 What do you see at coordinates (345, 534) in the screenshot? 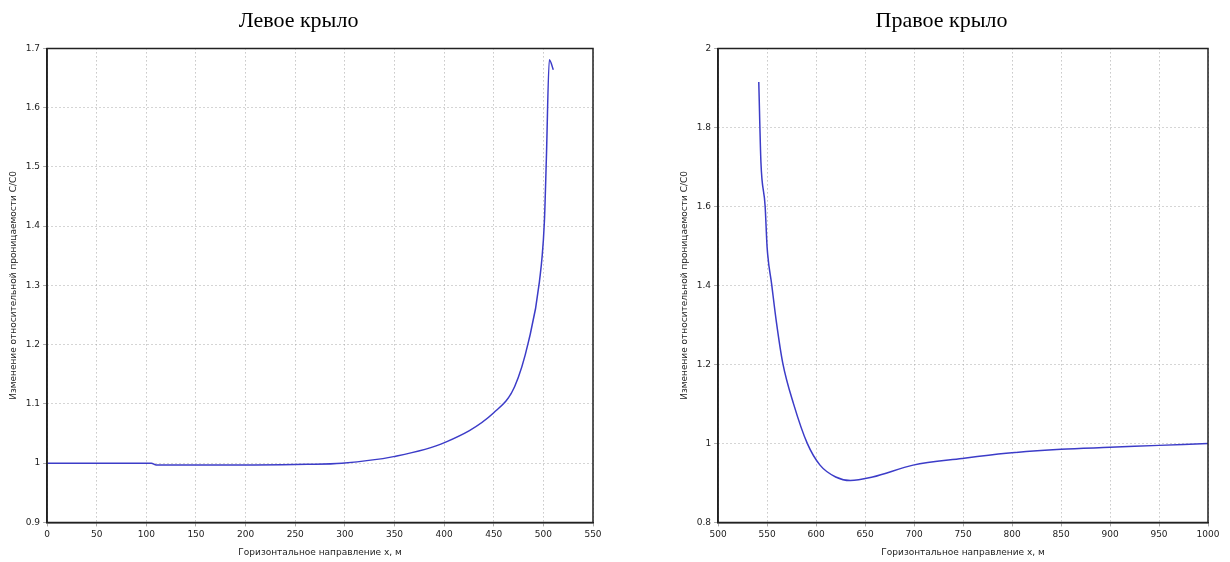
I see `x-tick-label: 300` at bounding box center [345, 534].